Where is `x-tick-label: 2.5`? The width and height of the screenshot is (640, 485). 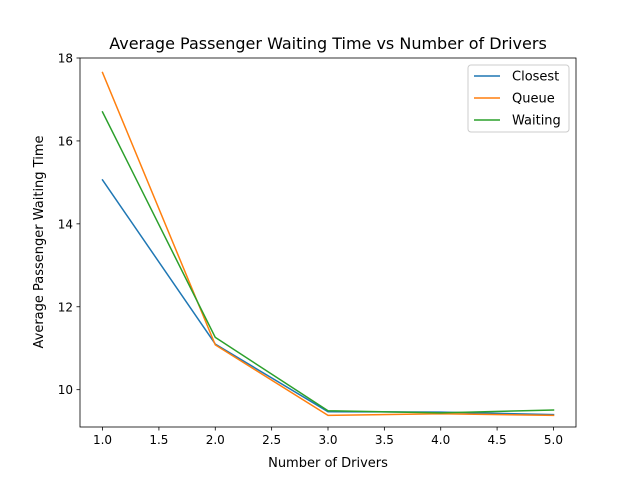
x-tick-label: 2.5 is located at coordinates (271, 440).